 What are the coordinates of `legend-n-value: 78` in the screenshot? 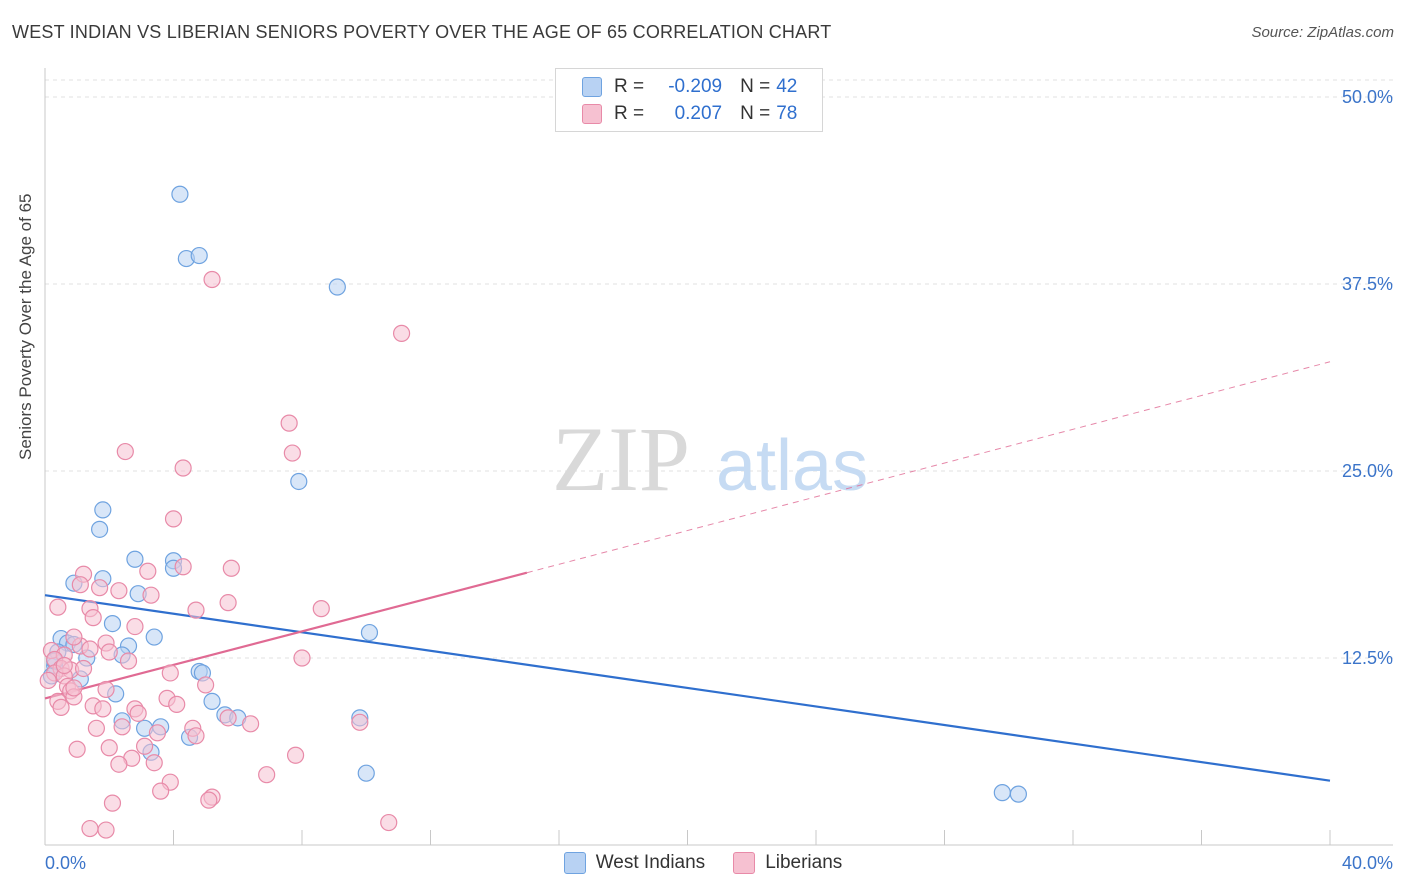 It's located at (787, 113).